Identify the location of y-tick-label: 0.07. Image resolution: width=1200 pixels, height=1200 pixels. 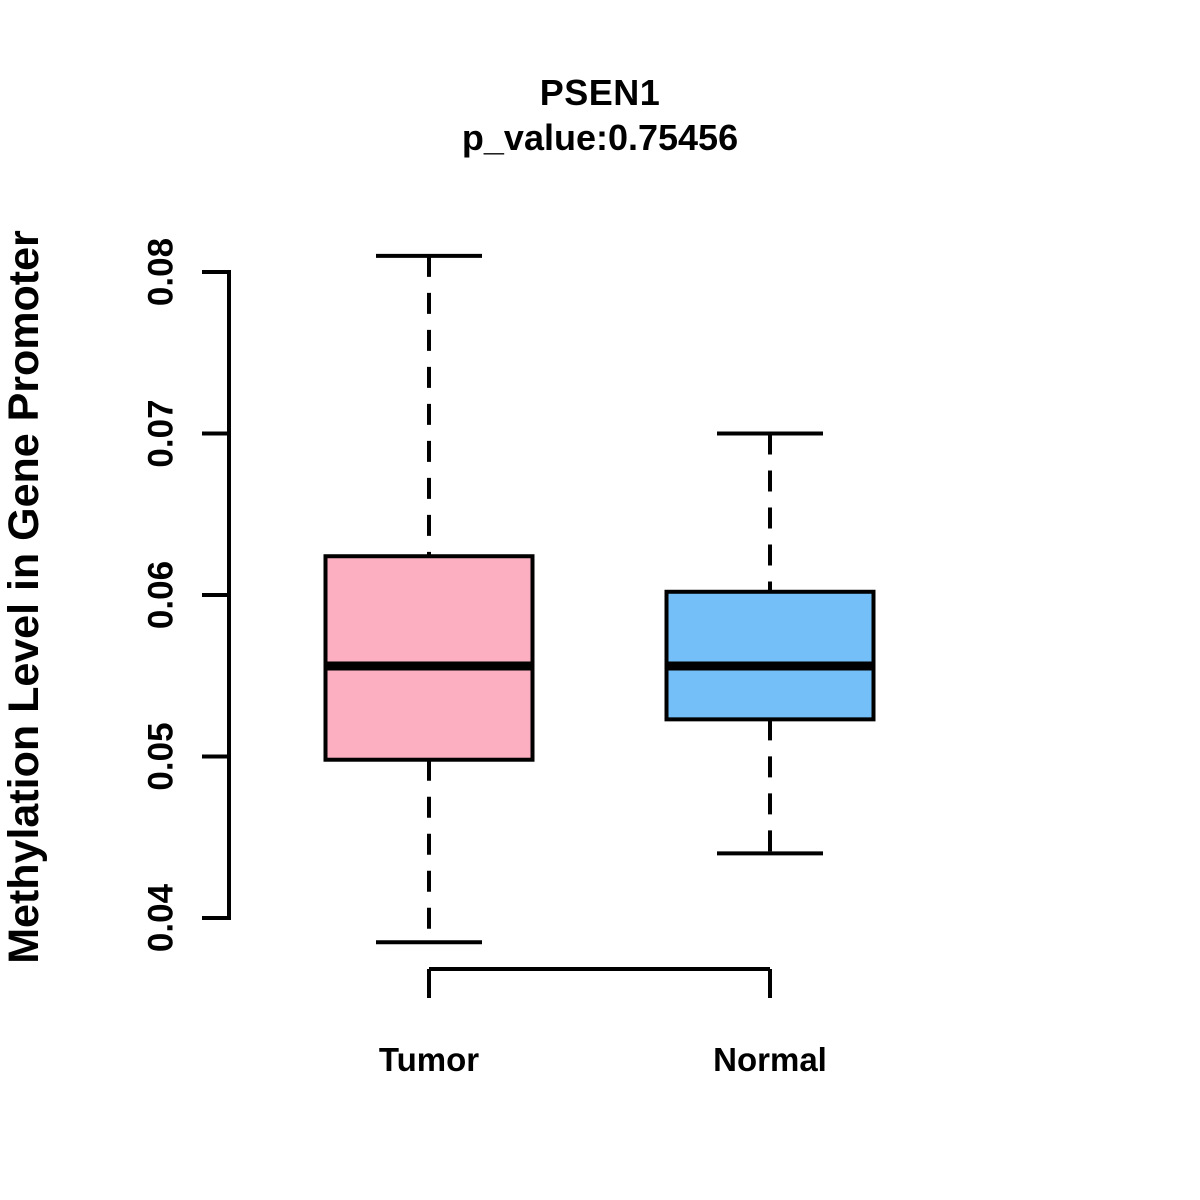
(161, 433).